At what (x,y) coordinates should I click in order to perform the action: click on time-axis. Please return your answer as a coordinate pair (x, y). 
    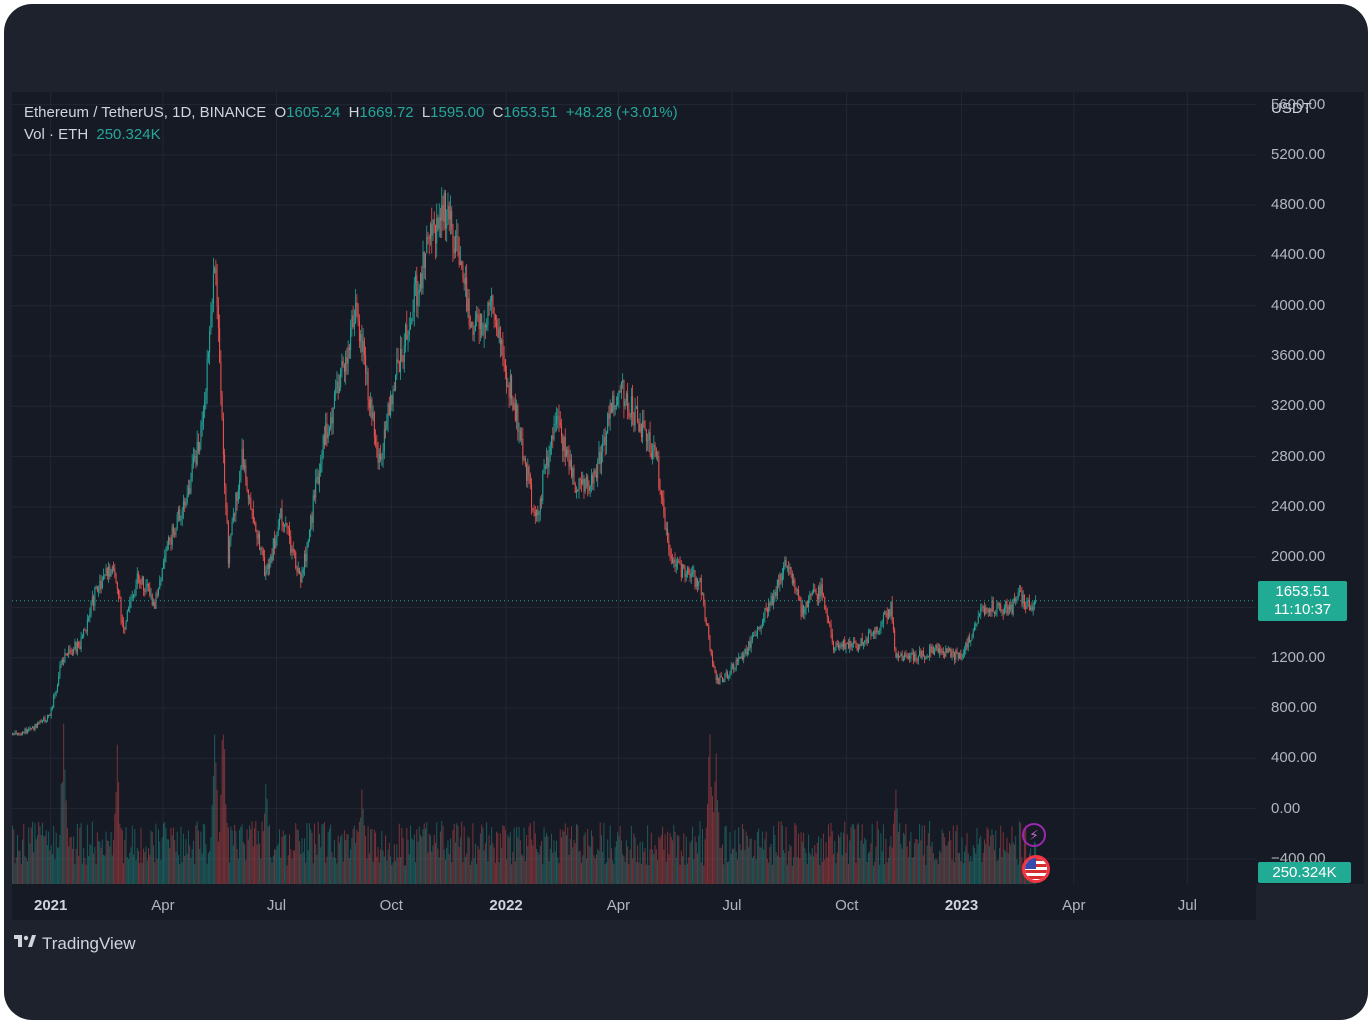
    Looking at the image, I should click on (634, 902).